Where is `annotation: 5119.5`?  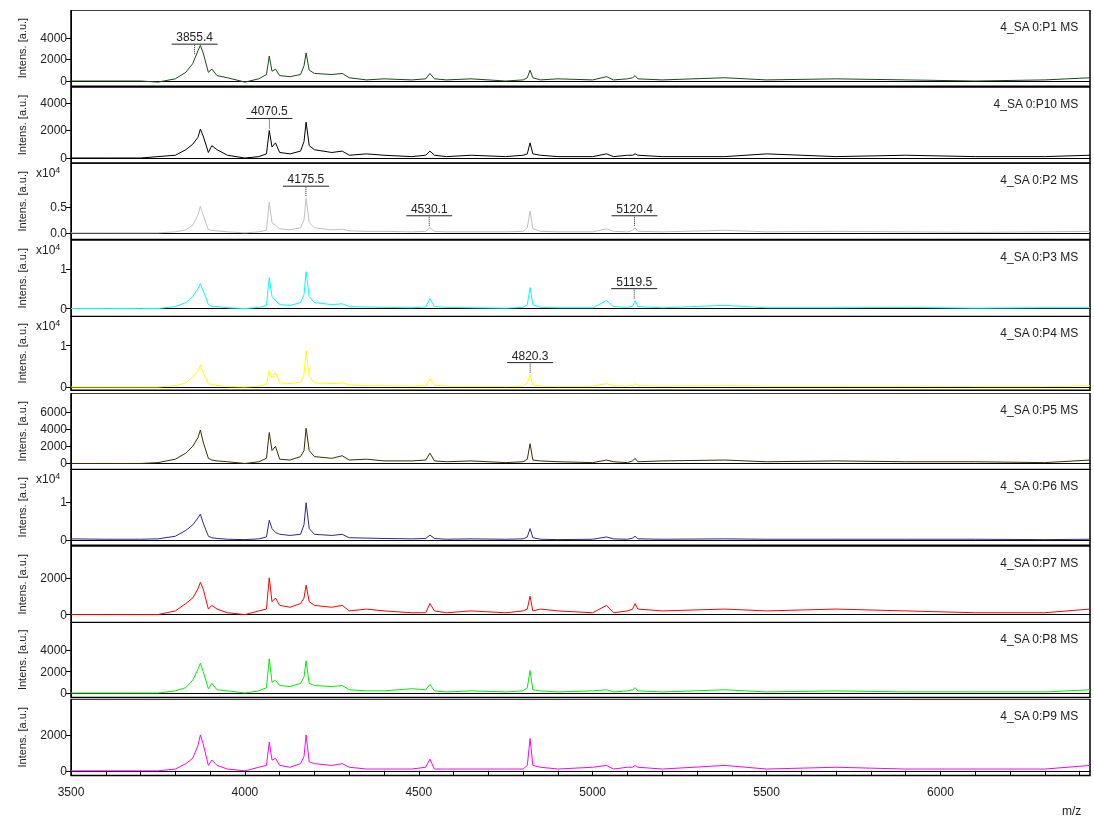 annotation: 5119.5 is located at coordinates (634, 281).